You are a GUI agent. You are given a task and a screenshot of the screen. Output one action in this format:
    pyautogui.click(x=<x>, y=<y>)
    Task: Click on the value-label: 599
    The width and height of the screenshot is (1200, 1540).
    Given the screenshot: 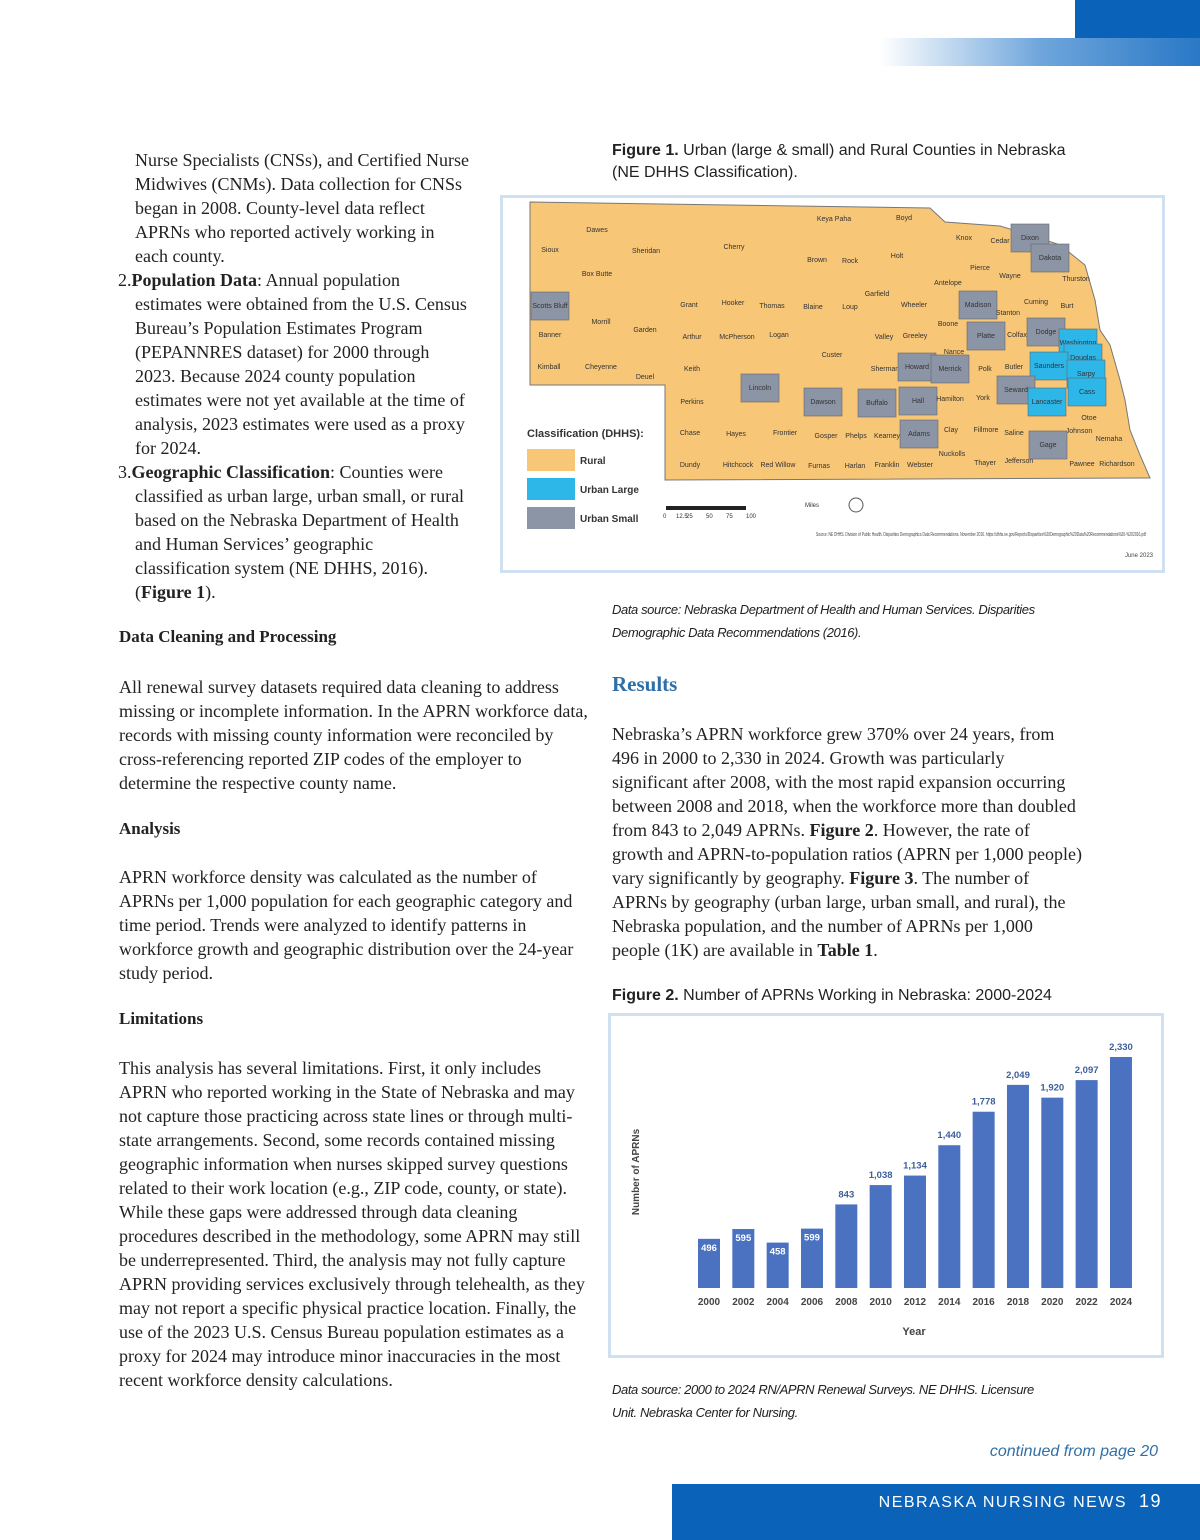 What is the action you would take?
    pyautogui.click(x=812, y=1238)
    